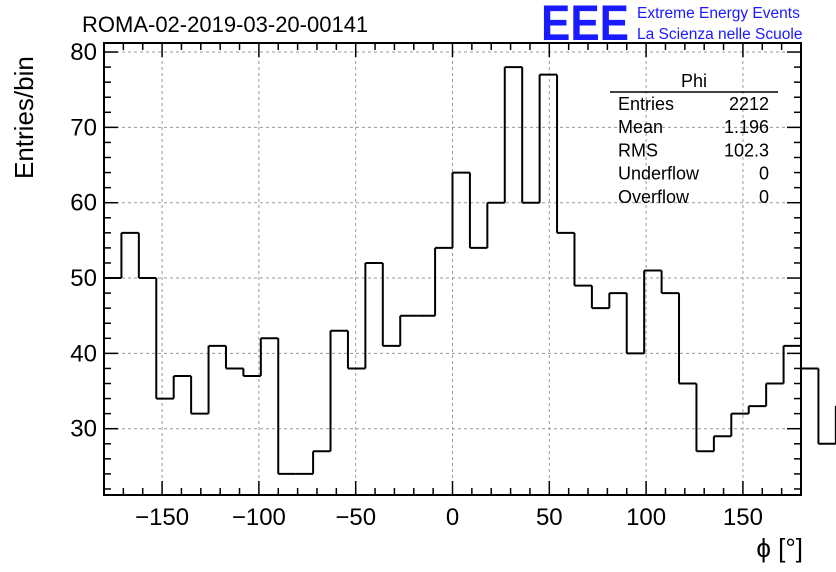 The image size is (836, 572). What do you see at coordinates (83, 127) in the screenshot?
I see `y-tick-label: 70` at bounding box center [83, 127].